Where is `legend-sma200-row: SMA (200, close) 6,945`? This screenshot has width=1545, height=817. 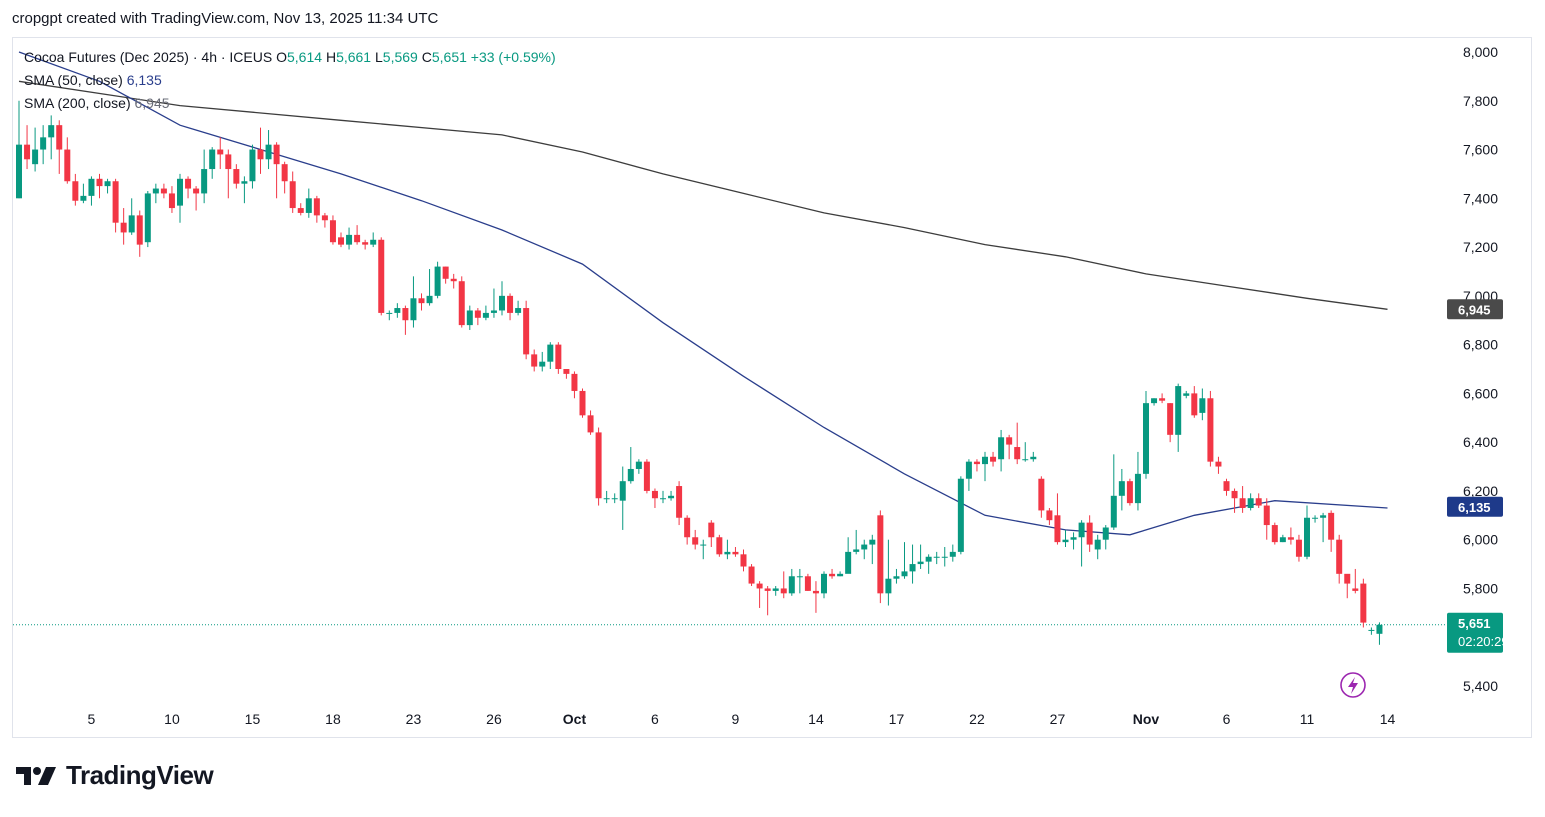 legend-sma200-row: SMA (200, close) 6,945 is located at coordinates (290, 103).